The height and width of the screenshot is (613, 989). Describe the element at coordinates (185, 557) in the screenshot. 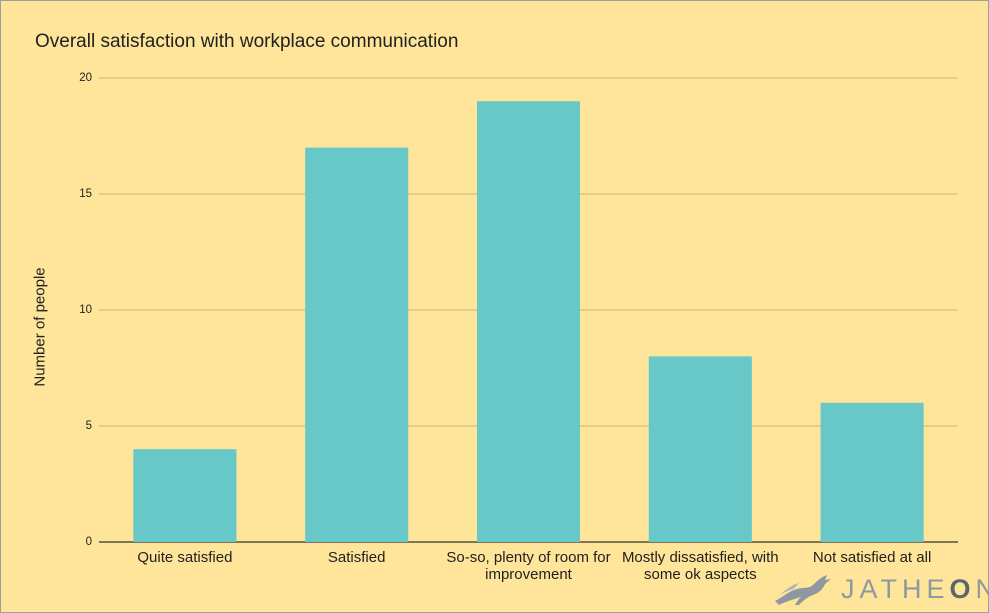

I see `x-tick-label: Quite satisfied` at that location.